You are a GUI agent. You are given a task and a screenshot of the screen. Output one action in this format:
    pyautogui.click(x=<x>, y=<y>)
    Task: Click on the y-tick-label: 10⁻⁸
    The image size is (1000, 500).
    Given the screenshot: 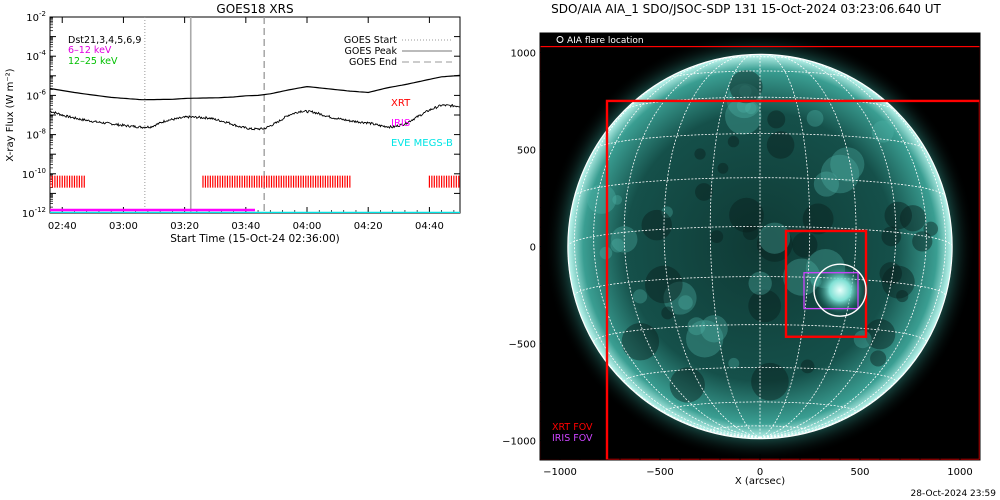 What is the action you would take?
    pyautogui.click(x=36, y=135)
    